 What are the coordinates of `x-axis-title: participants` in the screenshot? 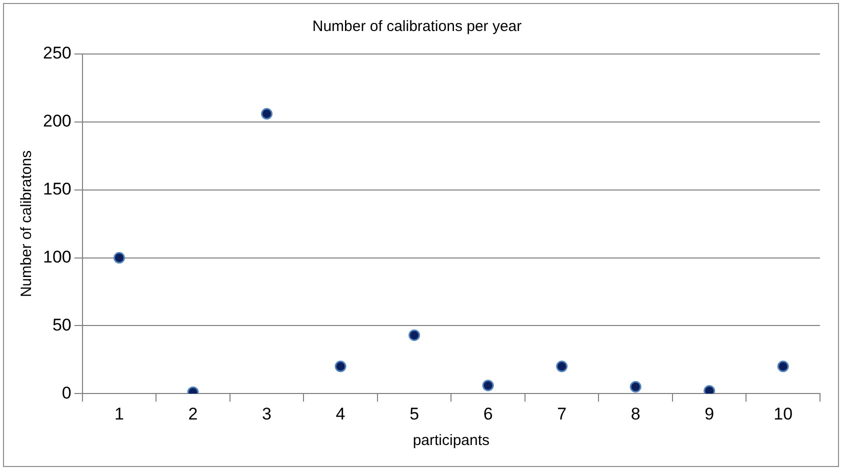 It's located at (451, 441).